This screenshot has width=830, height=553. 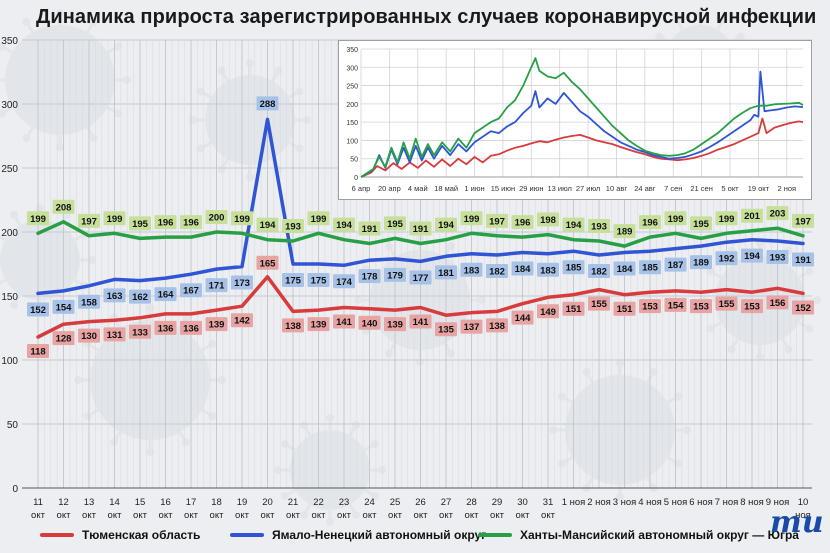 I want to click on data-label: 194, so click(x=446, y=224).